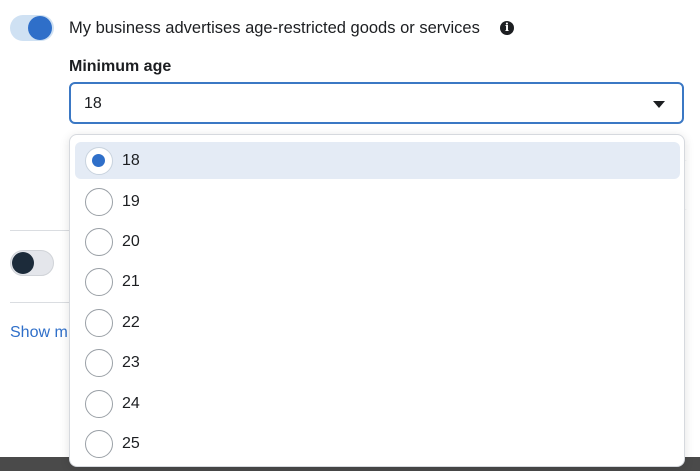 This screenshot has width=700, height=471. Describe the element at coordinates (131, 281) in the screenshot. I see `option-label: 21` at that location.